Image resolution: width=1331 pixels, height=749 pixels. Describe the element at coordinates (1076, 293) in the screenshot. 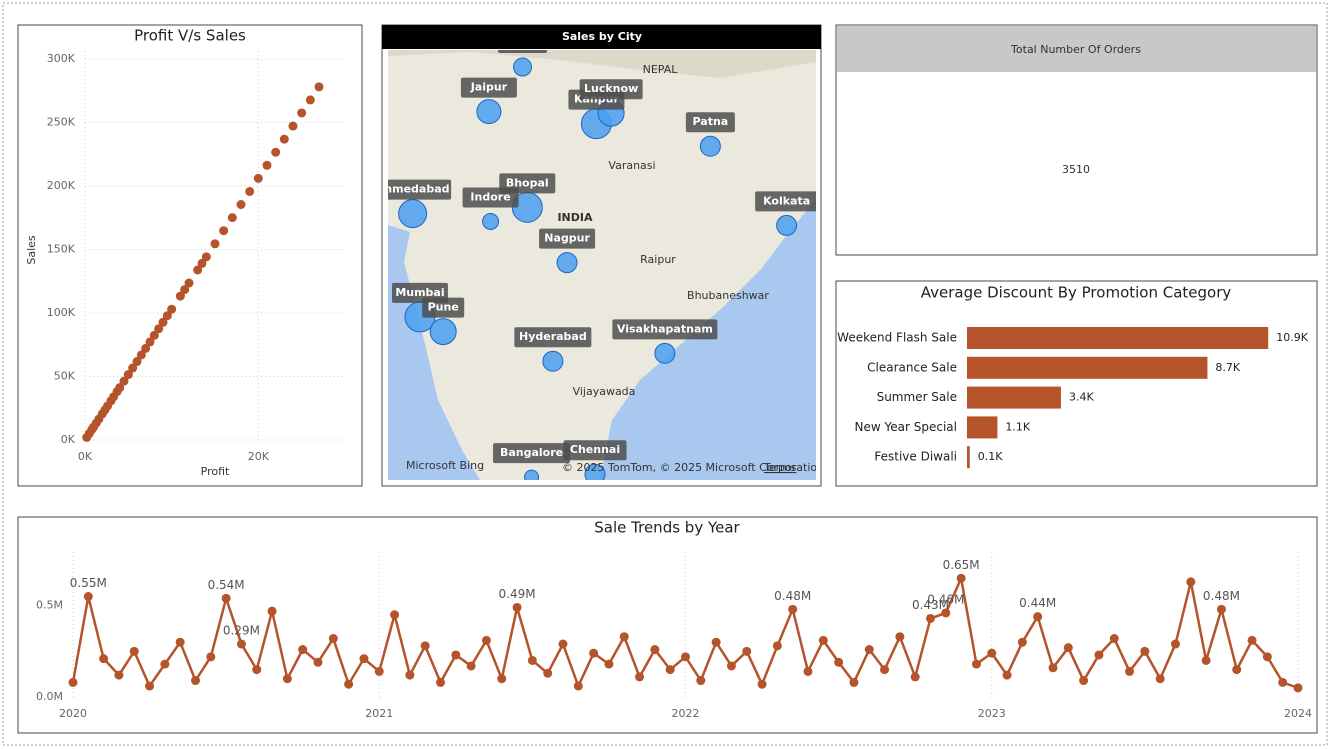

I see `chart-title: Average Discount By Promotion Category` at that location.